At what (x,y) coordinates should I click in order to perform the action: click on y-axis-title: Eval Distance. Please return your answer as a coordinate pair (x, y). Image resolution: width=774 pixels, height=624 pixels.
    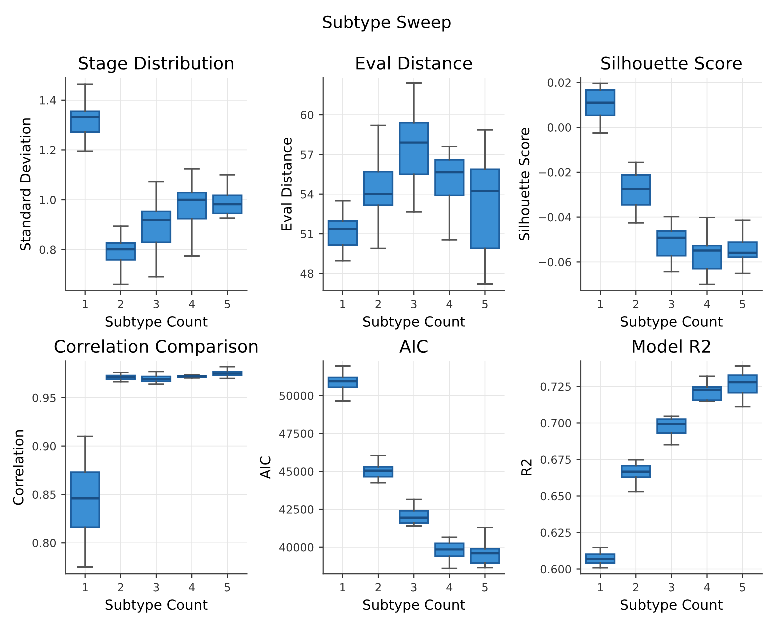
    Looking at the image, I should click on (286, 184).